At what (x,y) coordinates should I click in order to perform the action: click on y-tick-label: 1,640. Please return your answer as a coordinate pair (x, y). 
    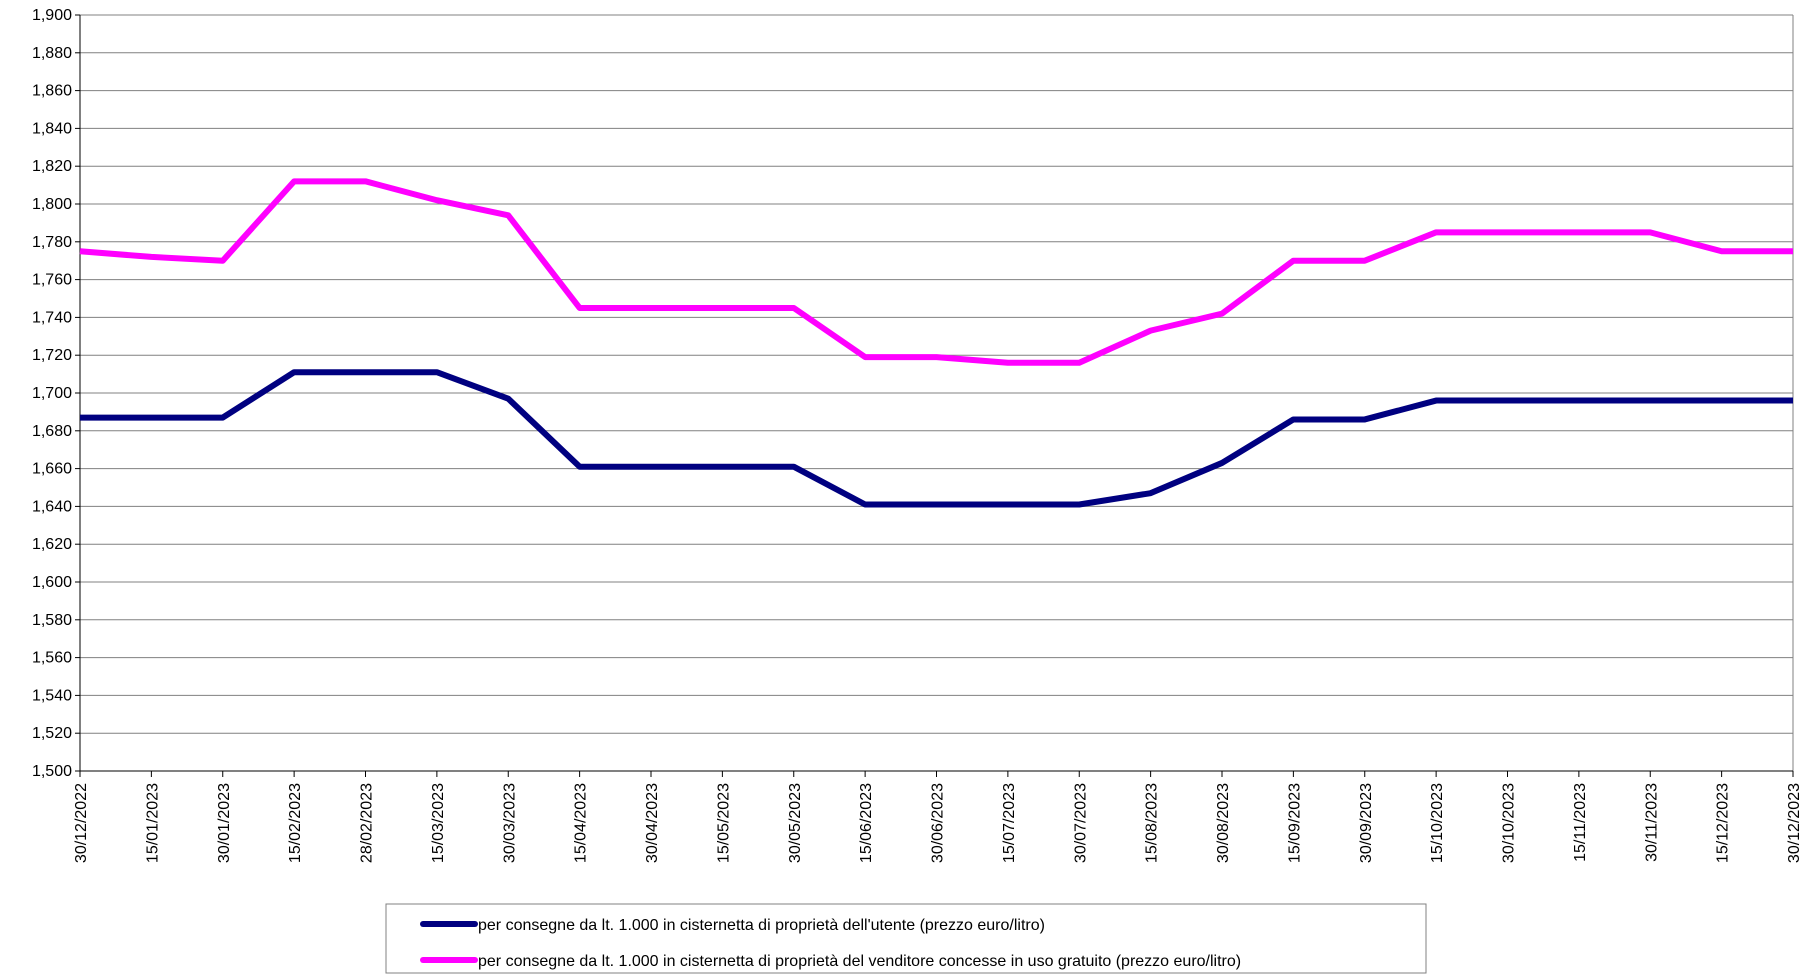
    Looking at the image, I should click on (52, 506).